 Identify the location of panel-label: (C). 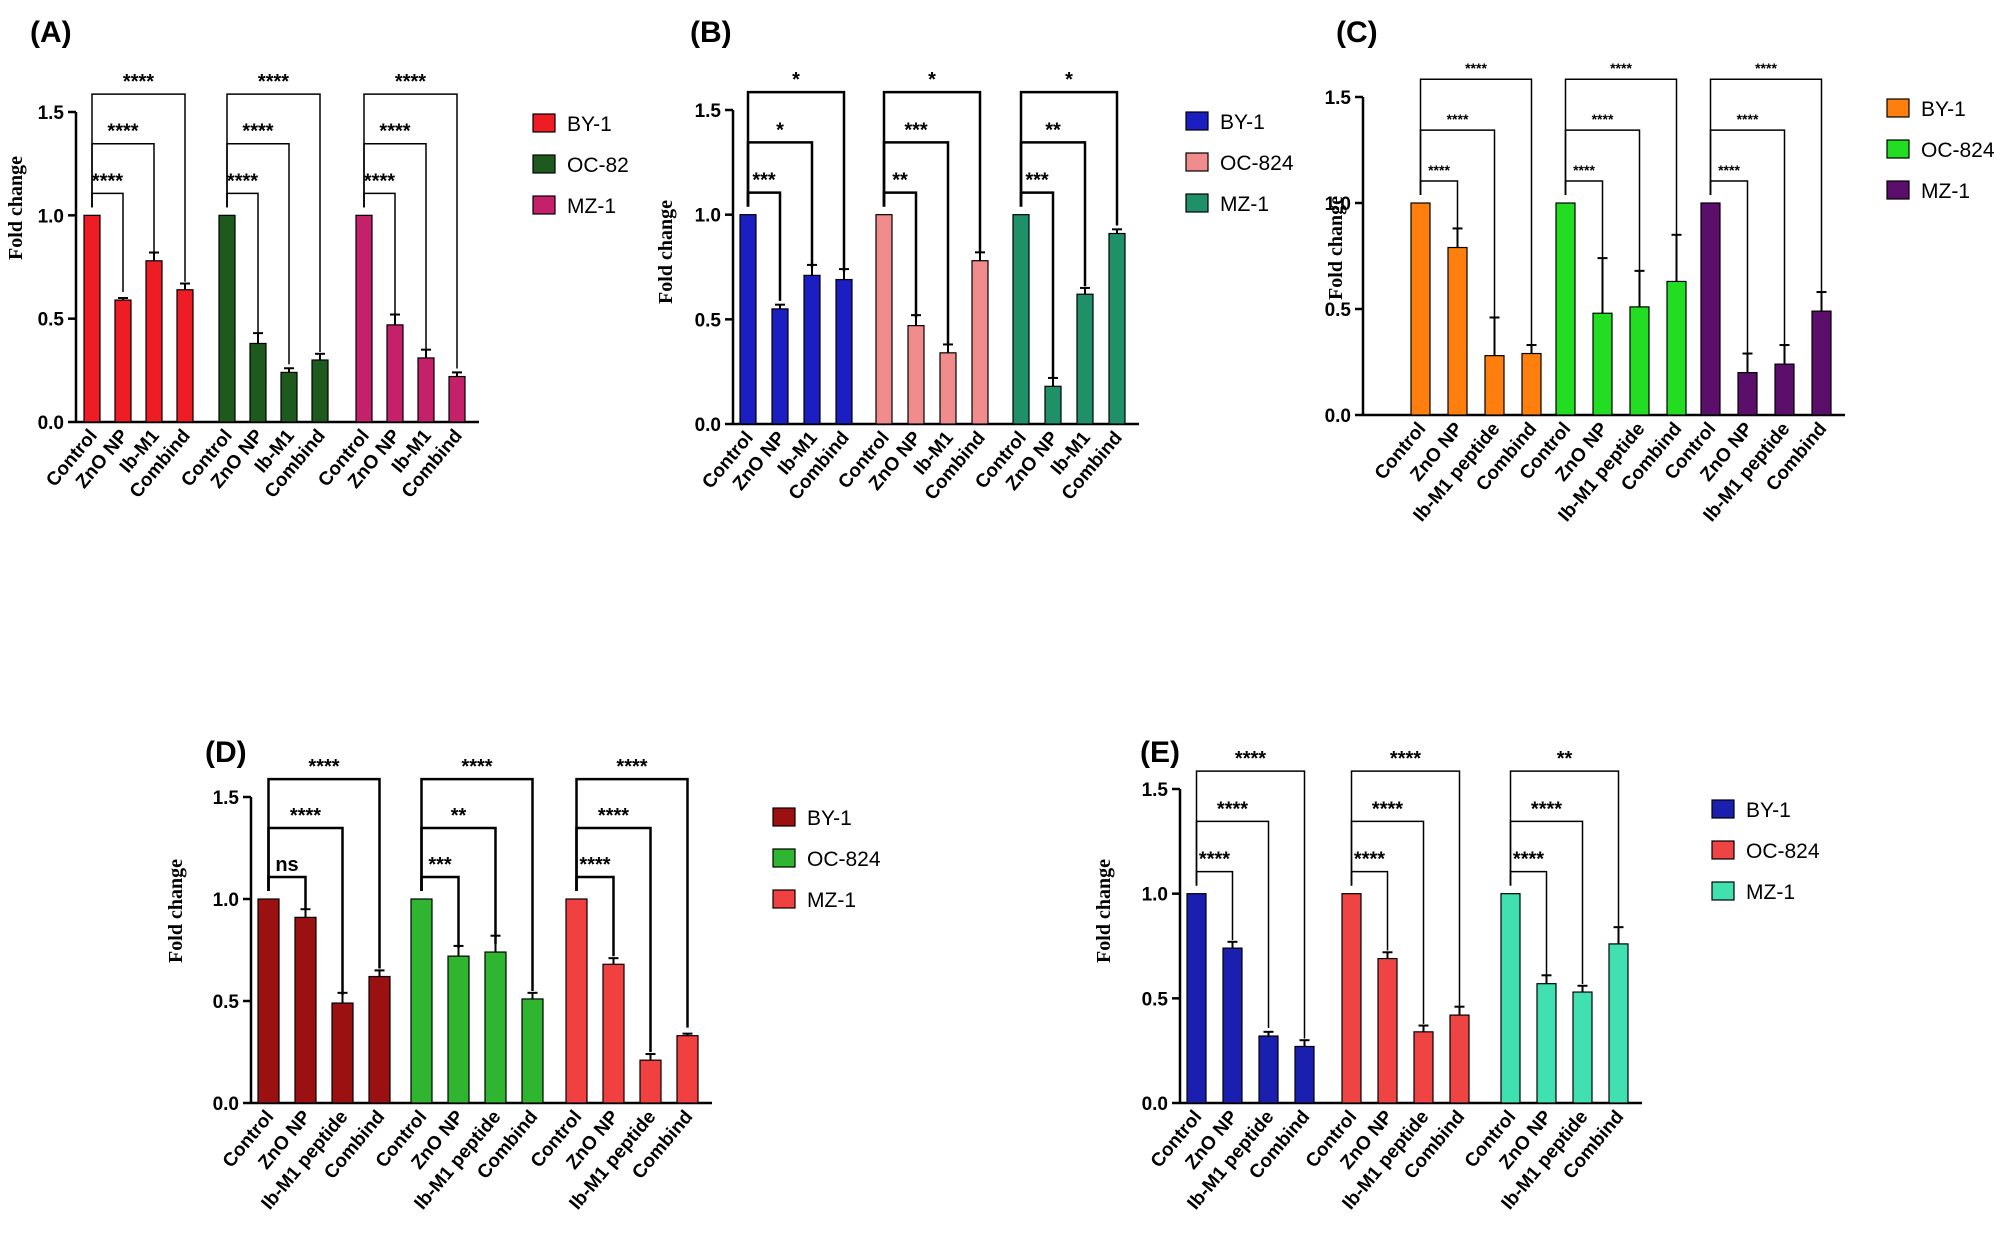
(1357, 32).